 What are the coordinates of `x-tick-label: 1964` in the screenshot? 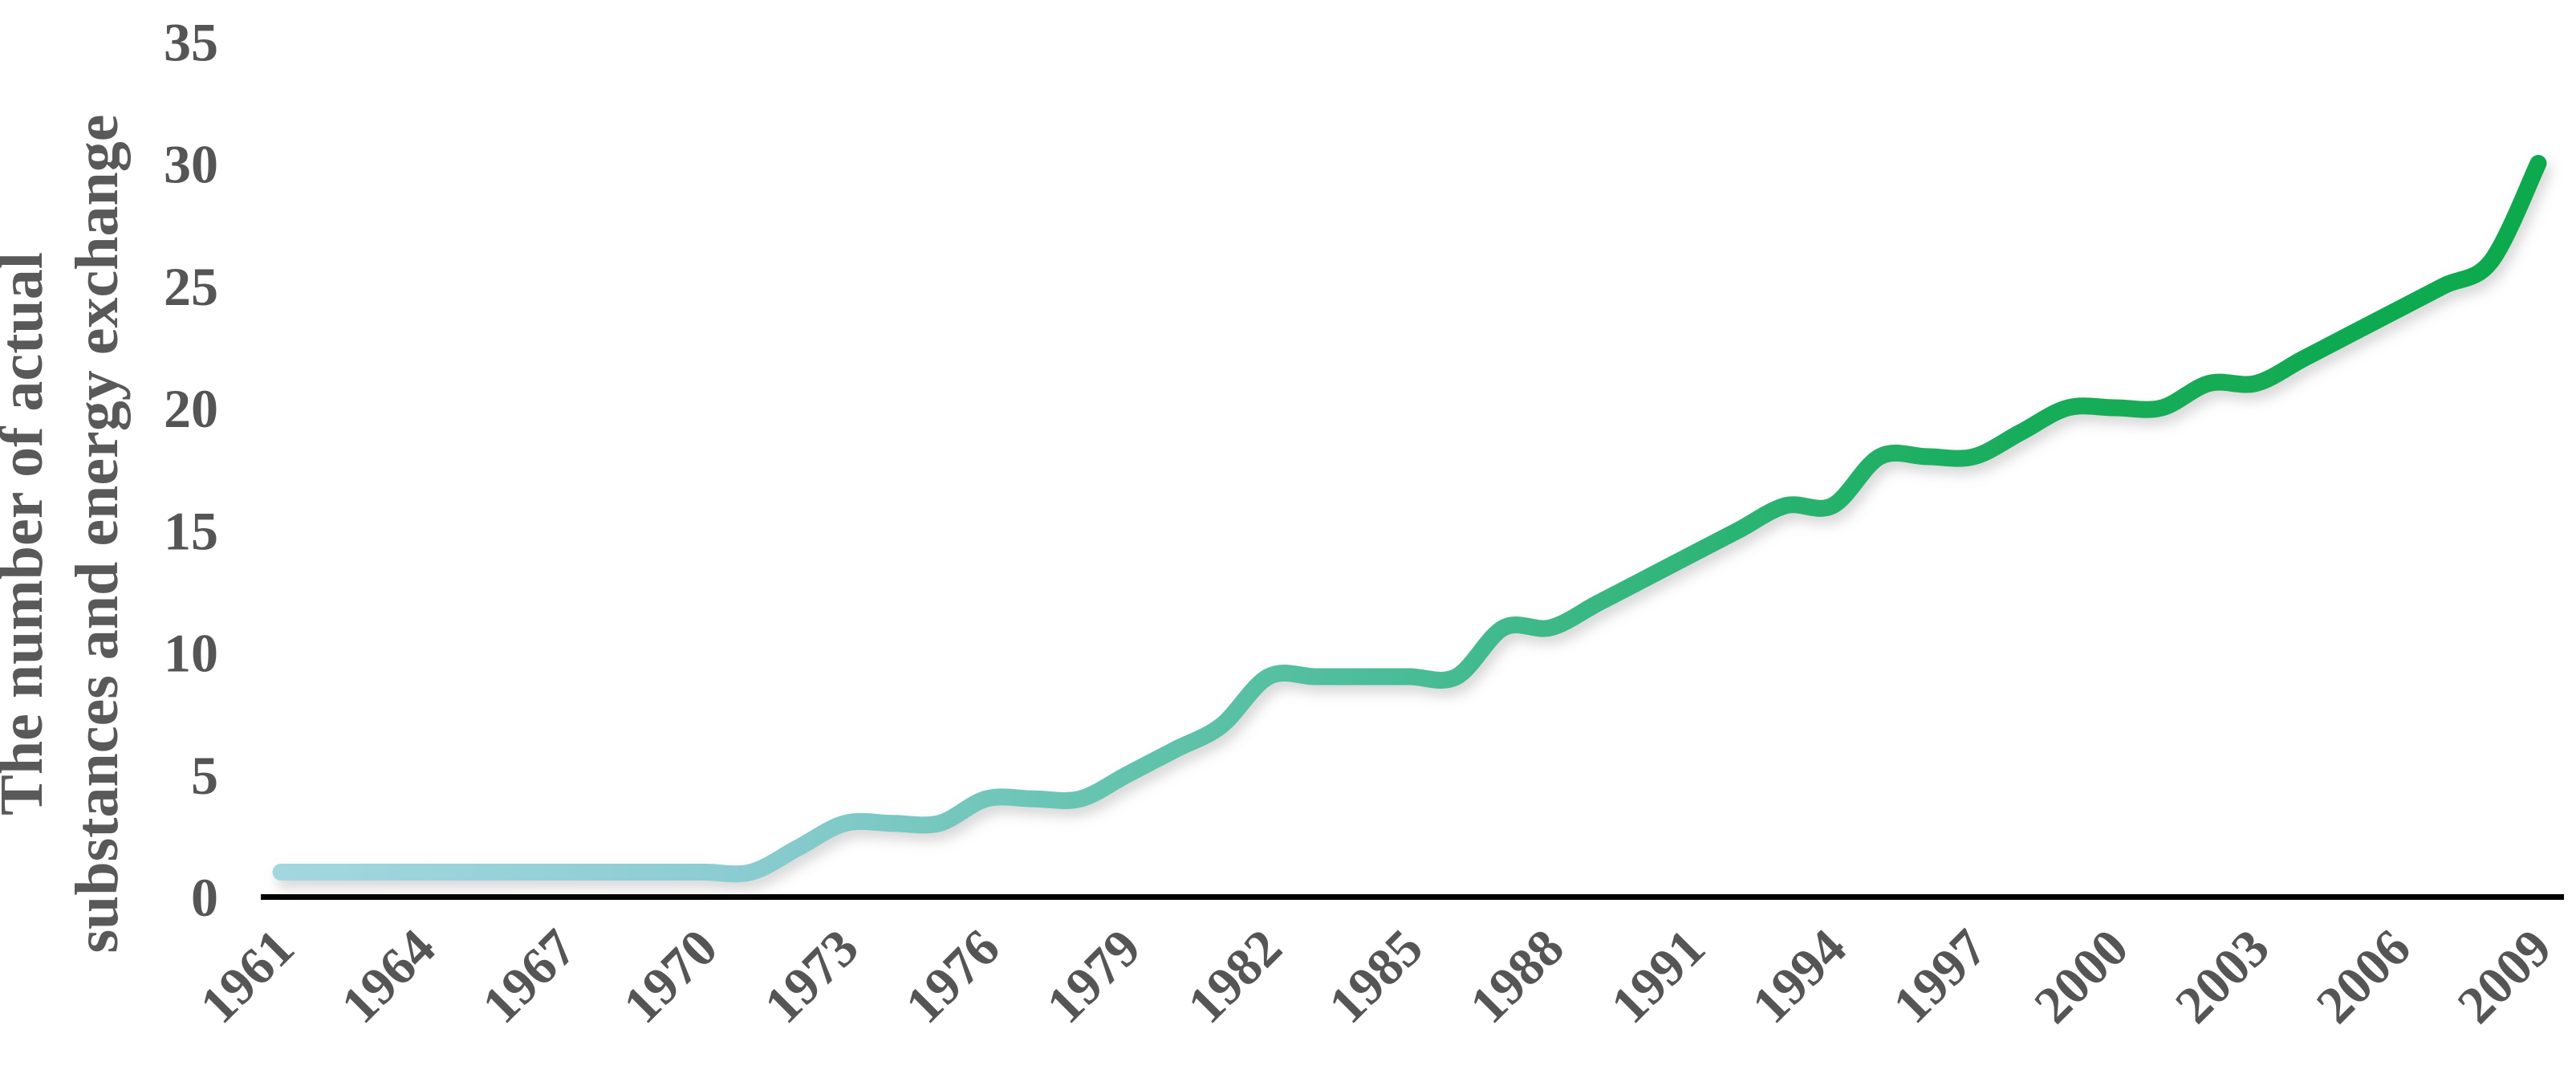 It's located at (388, 976).